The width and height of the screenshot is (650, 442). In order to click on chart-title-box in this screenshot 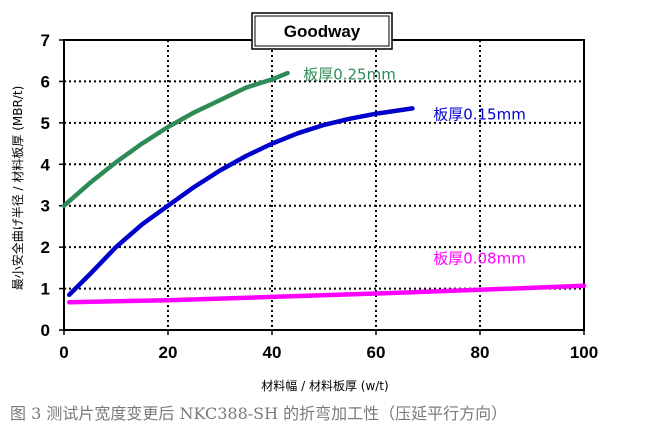, I will do `click(322, 31)`.